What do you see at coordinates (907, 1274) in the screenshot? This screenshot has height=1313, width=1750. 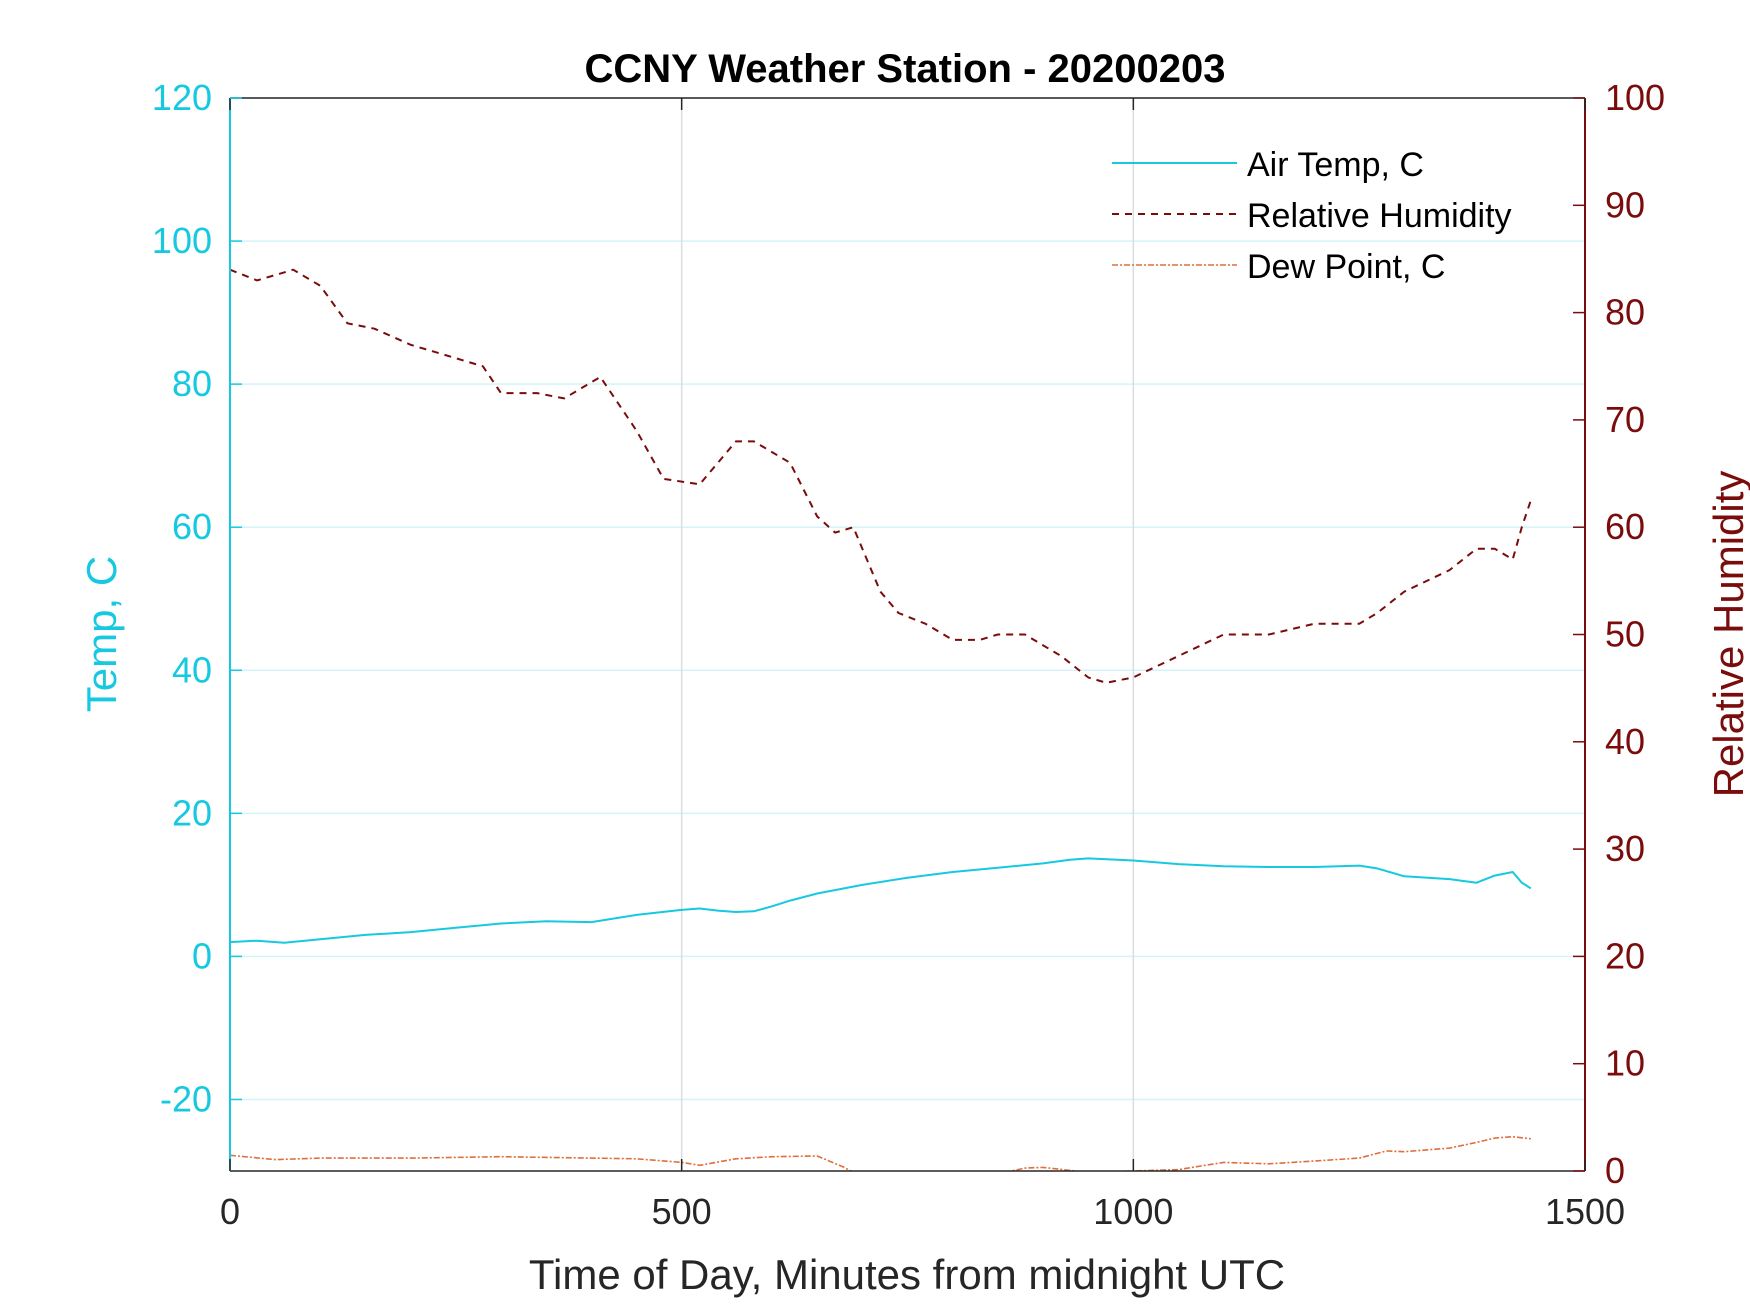 I see `x-axis-label: Time of Day, Minutes from midnight UTC` at bounding box center [907, 1274].